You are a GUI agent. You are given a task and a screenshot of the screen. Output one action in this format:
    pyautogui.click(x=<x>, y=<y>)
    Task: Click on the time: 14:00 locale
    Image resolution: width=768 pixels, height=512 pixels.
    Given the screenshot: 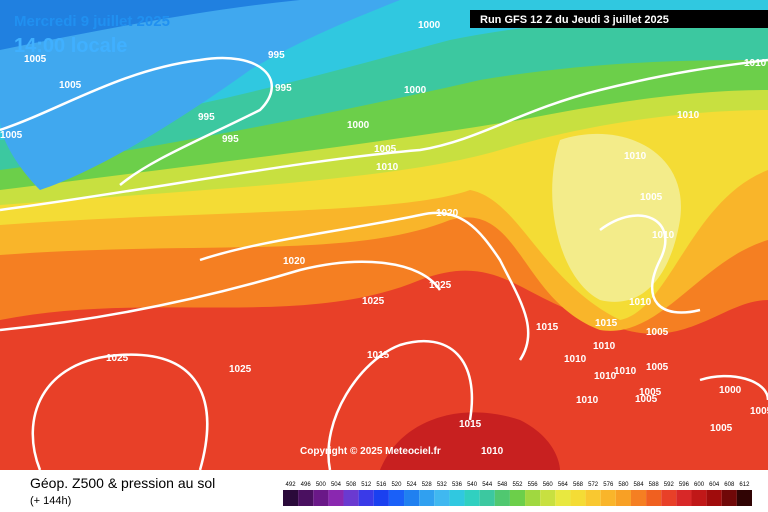 What is the action you would take?
    pyautogui.click(x=70, y=46)
    